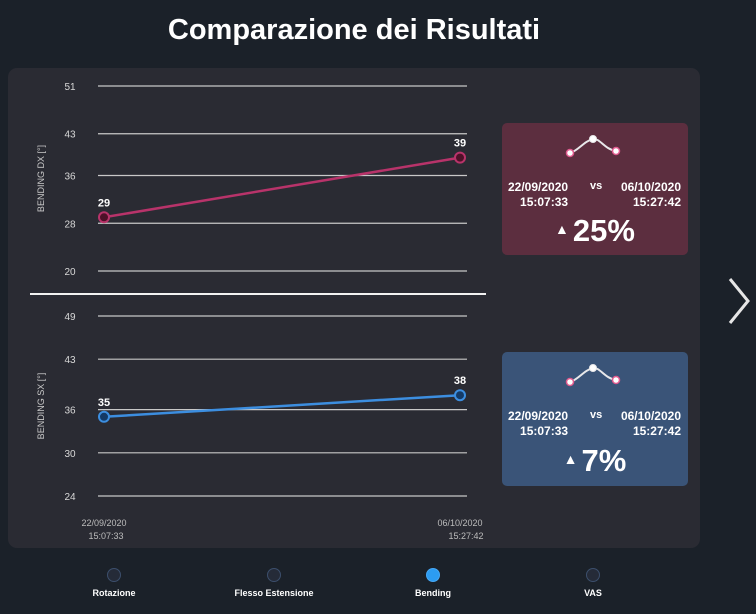 This screenshot has height=614, width=756. Describe the element at coordinates (105, 536) in the screenshot. I see `x-tick-time: 15:07:33` at that location.